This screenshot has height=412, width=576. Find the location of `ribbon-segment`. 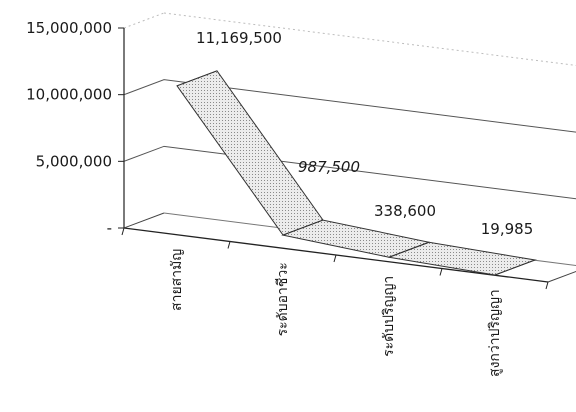

ribbon-segment is located at coordinates (250, 153).